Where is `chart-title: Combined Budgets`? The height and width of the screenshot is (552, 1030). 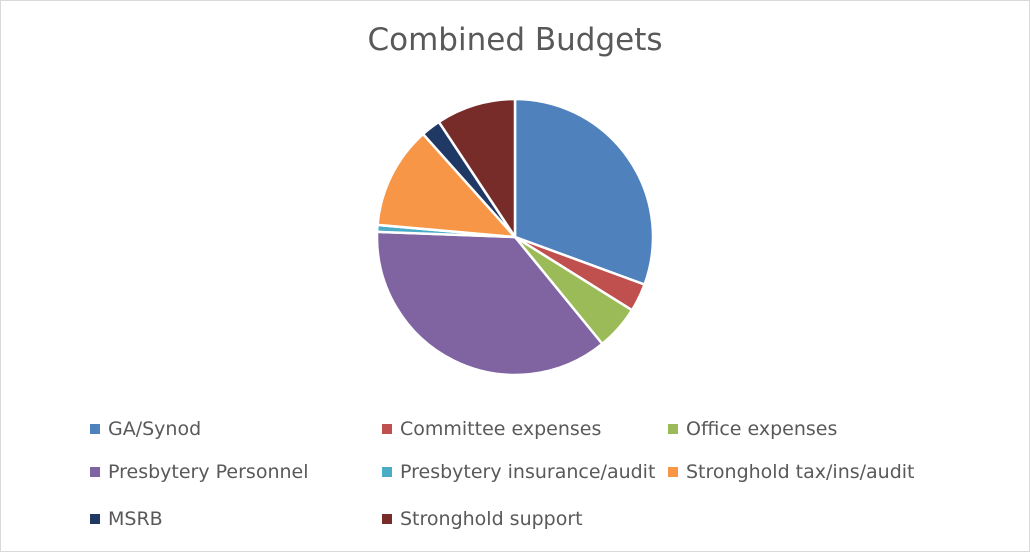
chart-title: Combined Budgets is located at coordinates (515, 40).